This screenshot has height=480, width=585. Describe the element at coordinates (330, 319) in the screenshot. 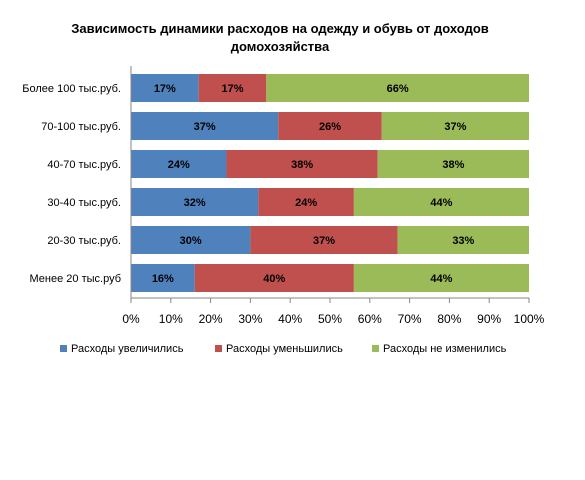

I see `x-tick-label: 50%` at that location.